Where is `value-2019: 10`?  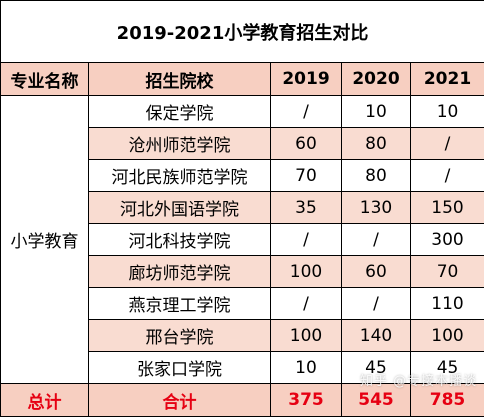 value-2019: 10 is located at coordinates (306, 368).